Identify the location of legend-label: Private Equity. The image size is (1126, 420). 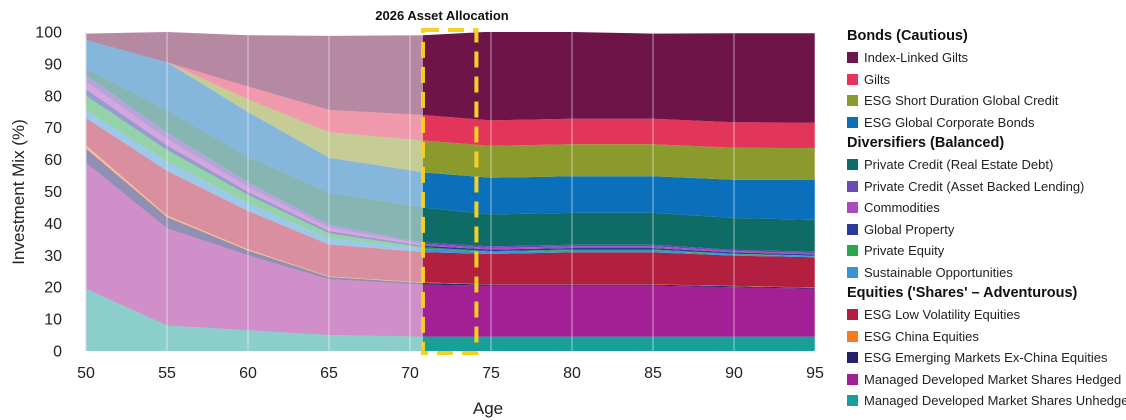
(904, 250).